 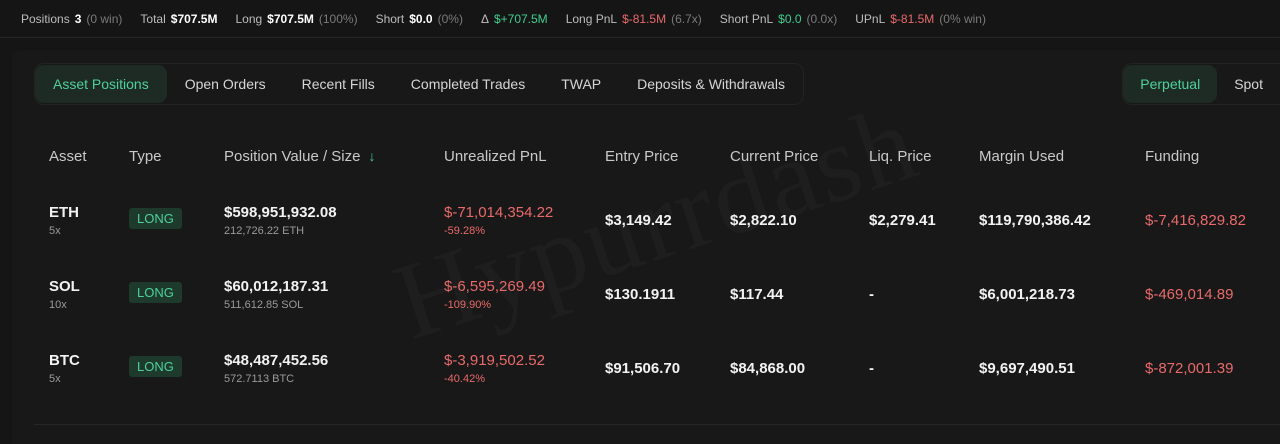 I want to click on stat-value: $+707.5M, so click(x=520, y=18).